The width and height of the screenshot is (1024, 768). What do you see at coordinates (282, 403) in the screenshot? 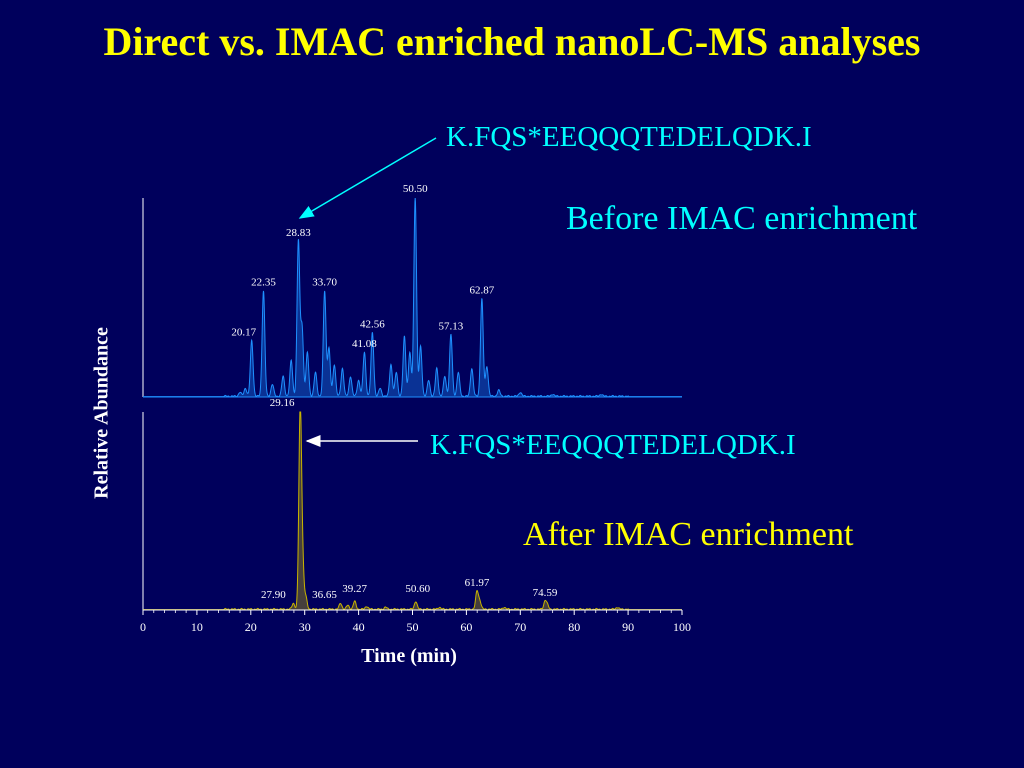
I see `peak-label-29-16: 29.16` at bounding box center [282, 403].